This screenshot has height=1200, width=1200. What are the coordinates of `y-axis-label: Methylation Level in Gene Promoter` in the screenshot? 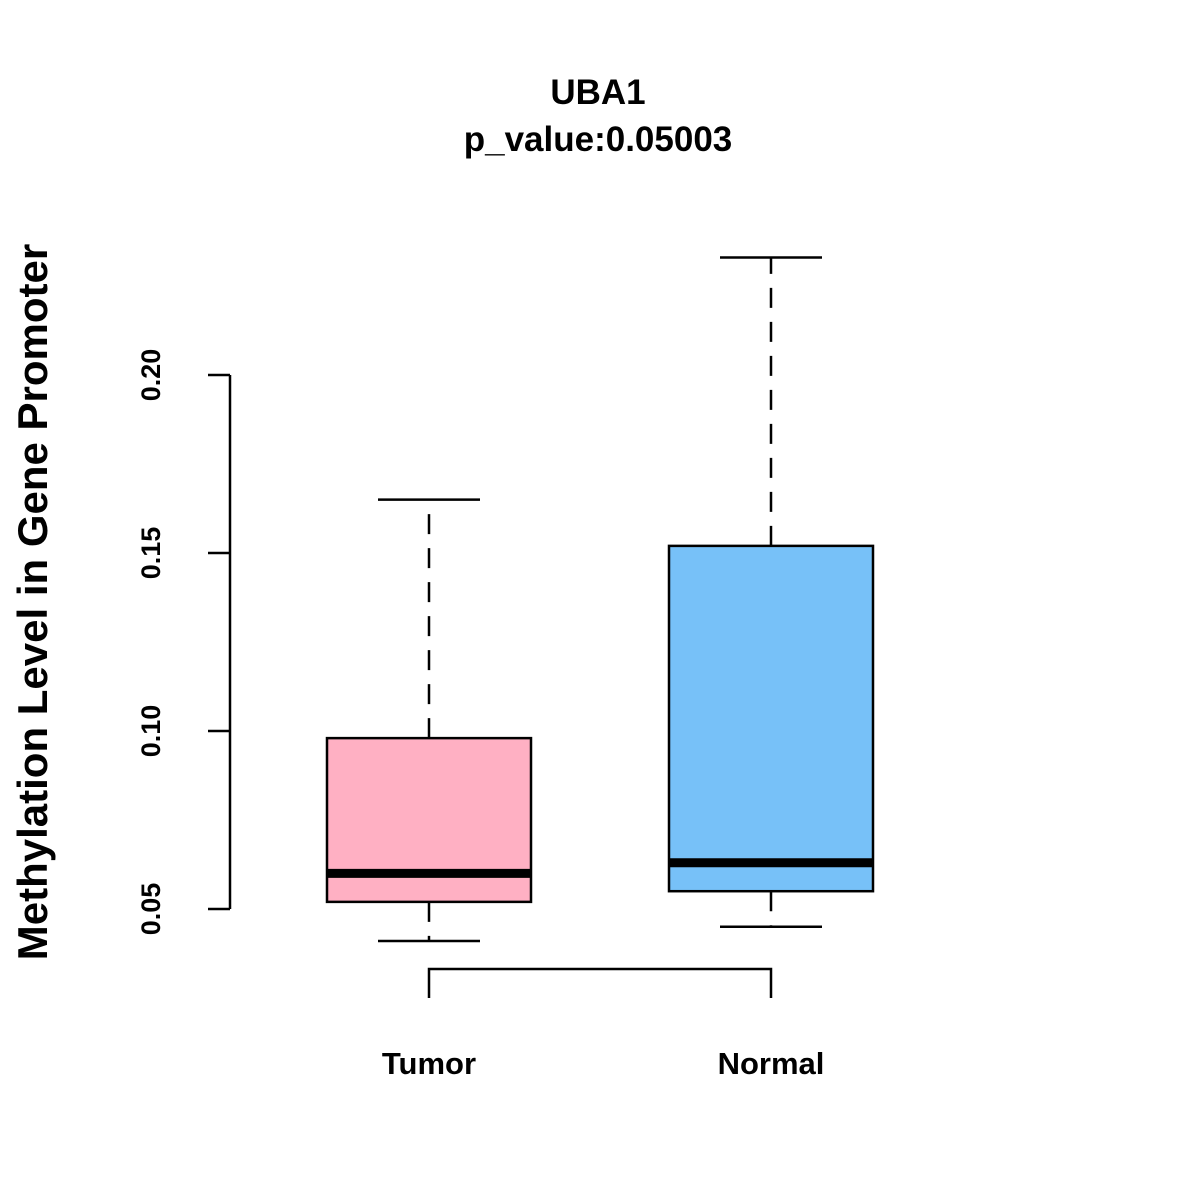 It's located at (32, 602).